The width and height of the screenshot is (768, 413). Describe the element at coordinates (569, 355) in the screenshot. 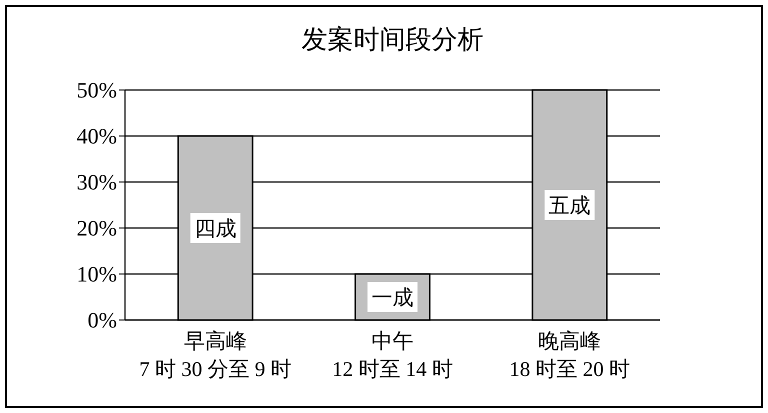

I see `x-tick-label: 晚高峰 18 时至 20 时` at that location.